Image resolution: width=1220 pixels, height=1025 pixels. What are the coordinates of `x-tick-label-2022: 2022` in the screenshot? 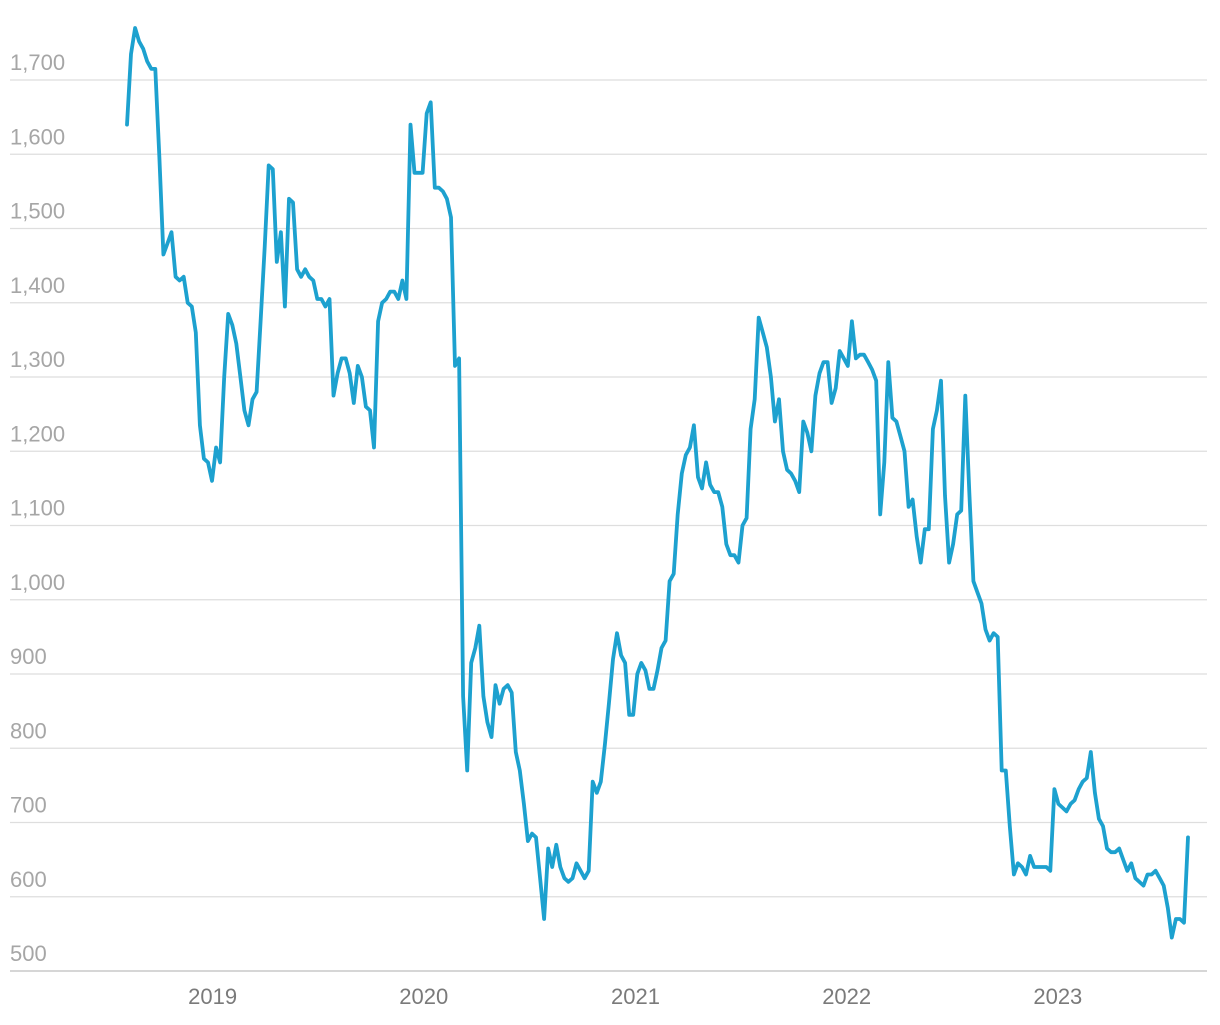 It's located at (846, 996).